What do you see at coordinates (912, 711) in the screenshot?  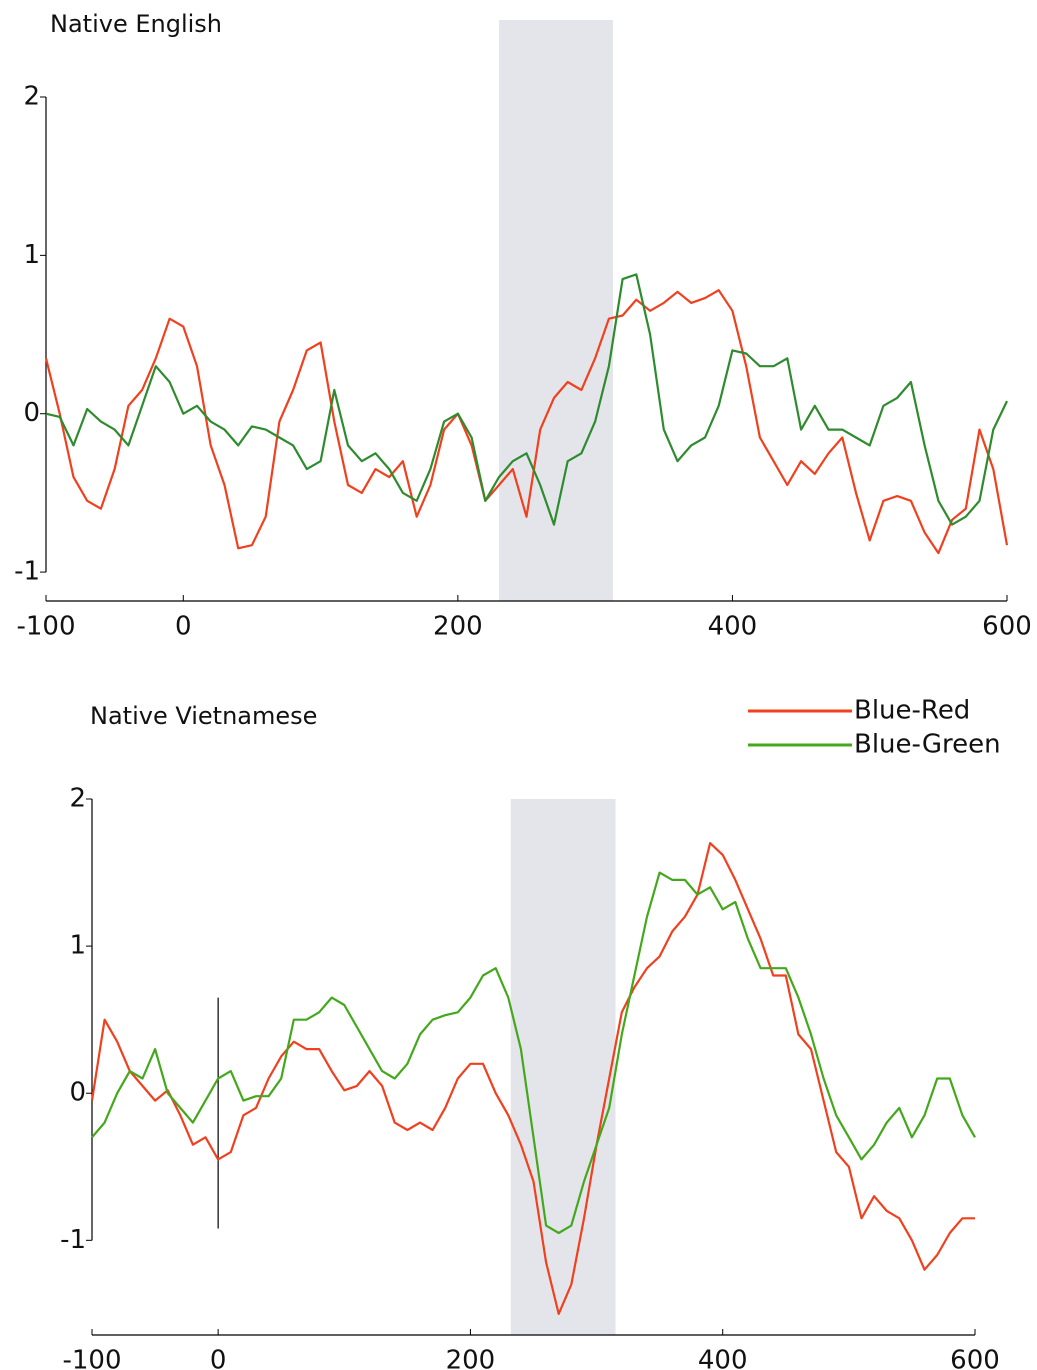 I see `legend-label: Blue-Red` at bounding box center [912, 711].